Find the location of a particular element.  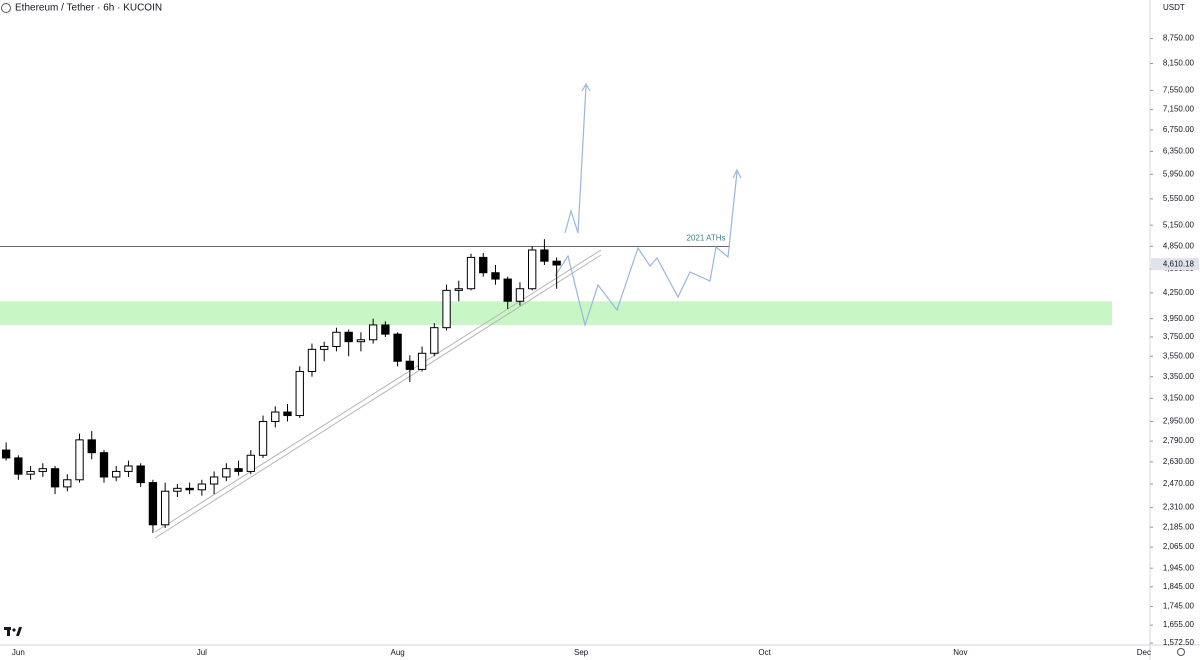

y-tick-label: 1,745.00 is located at coordinates (1179, 606).